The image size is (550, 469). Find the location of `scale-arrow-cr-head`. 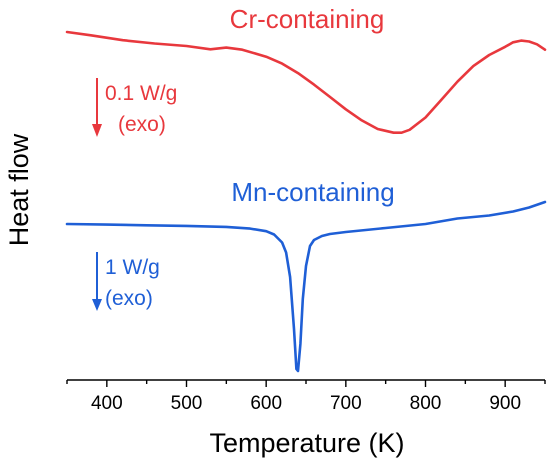

scale-arrow-cr-head is located at coordinates (97, 130).